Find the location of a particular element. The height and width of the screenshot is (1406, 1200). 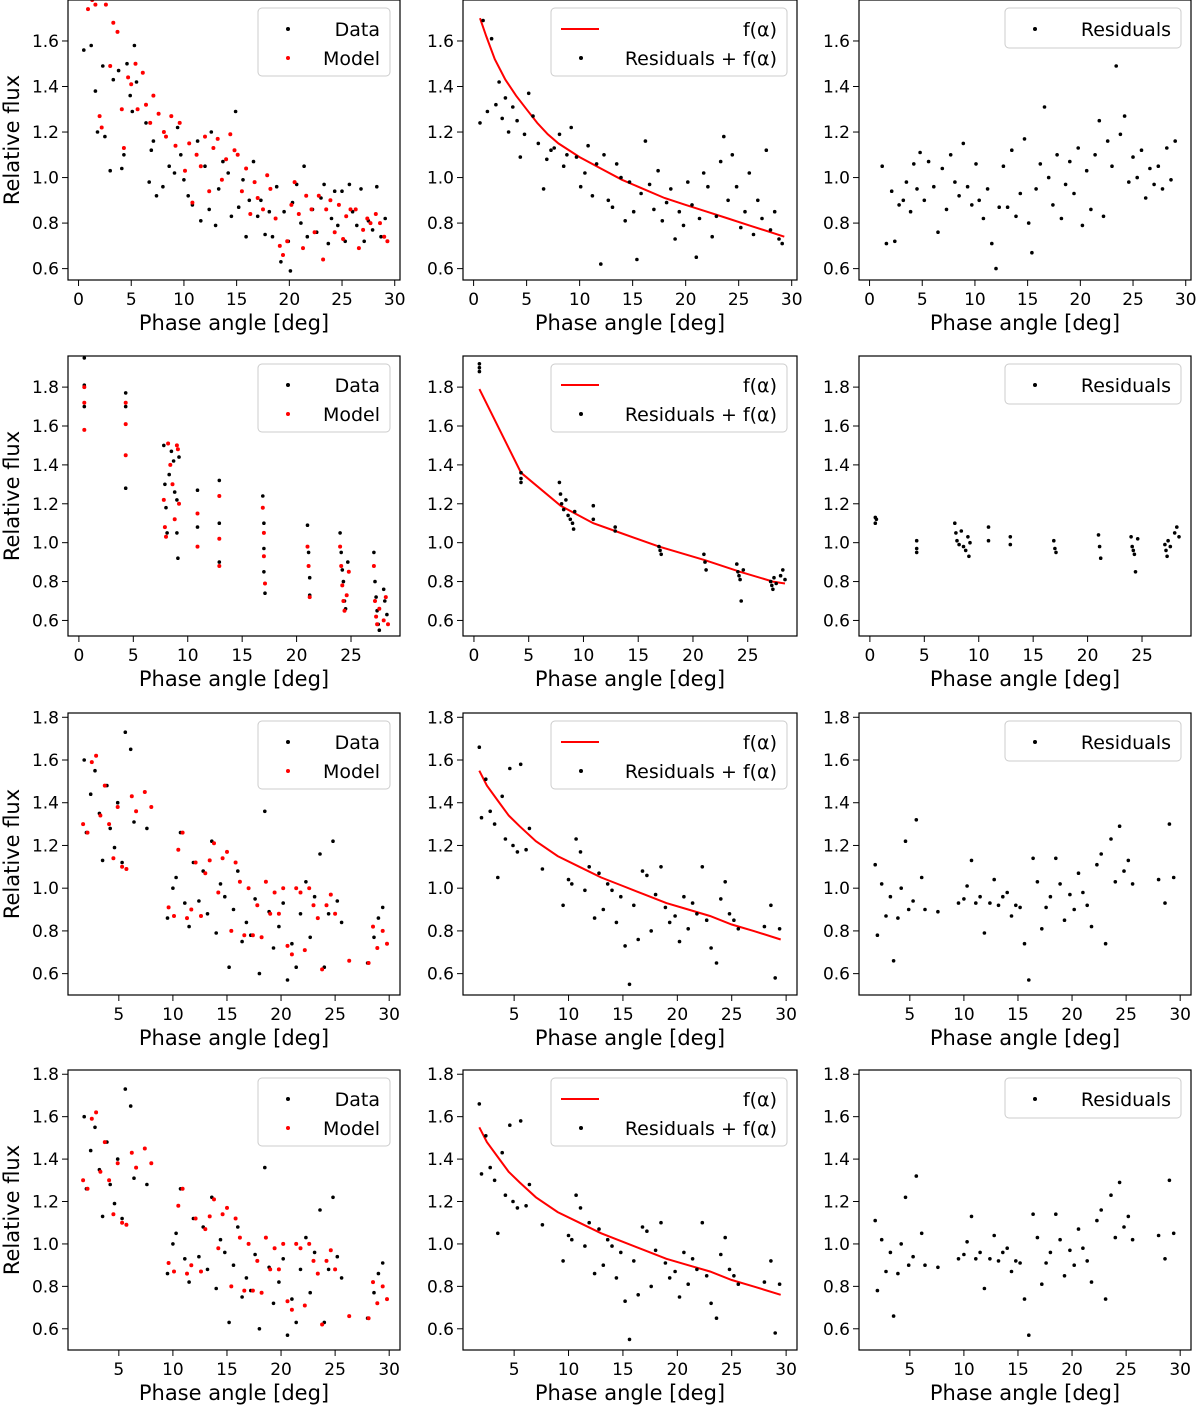

x-tick-label: 0 is located at coordinates (869, 300).